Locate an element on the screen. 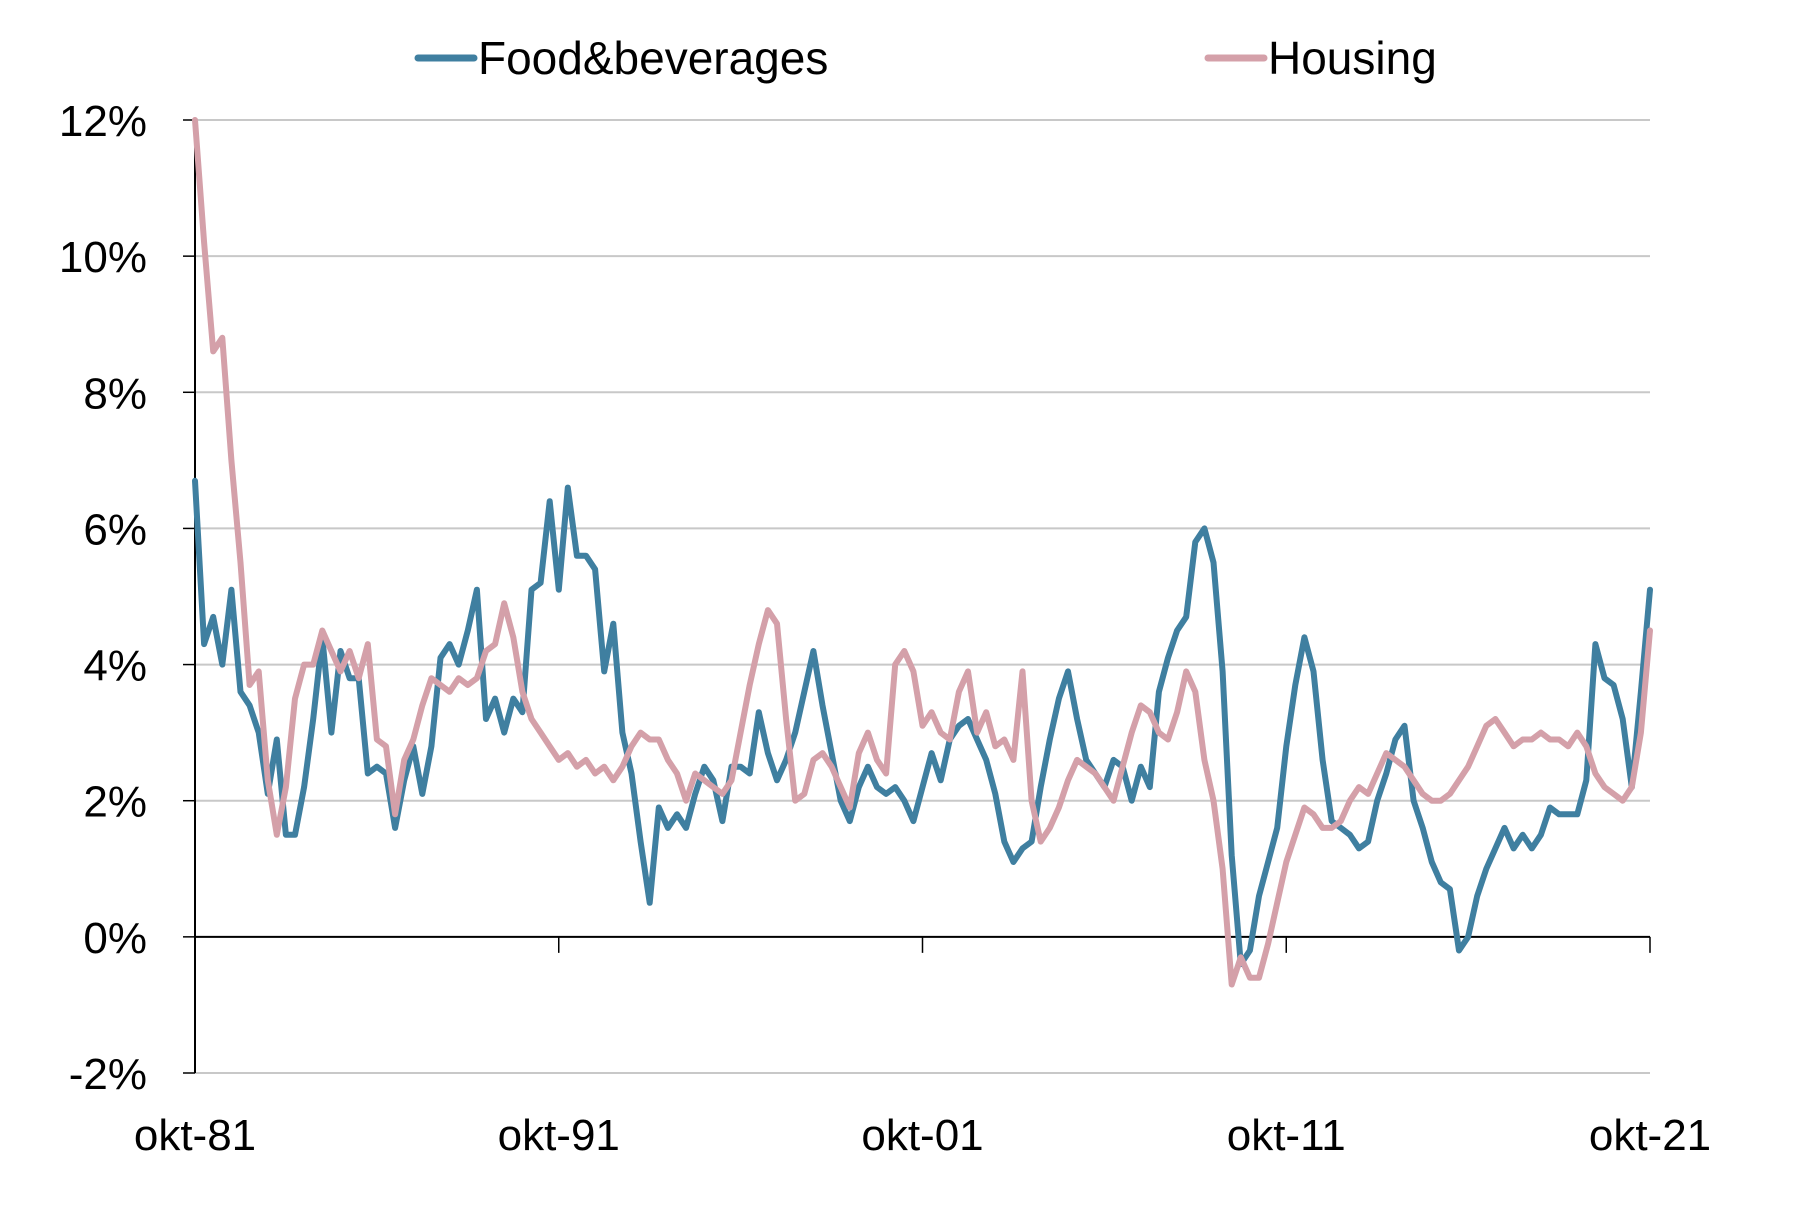 The width and height of the screenshot is (1806, 1214). x-tick-label: okt-91 is located at coordinates (559, 1135).